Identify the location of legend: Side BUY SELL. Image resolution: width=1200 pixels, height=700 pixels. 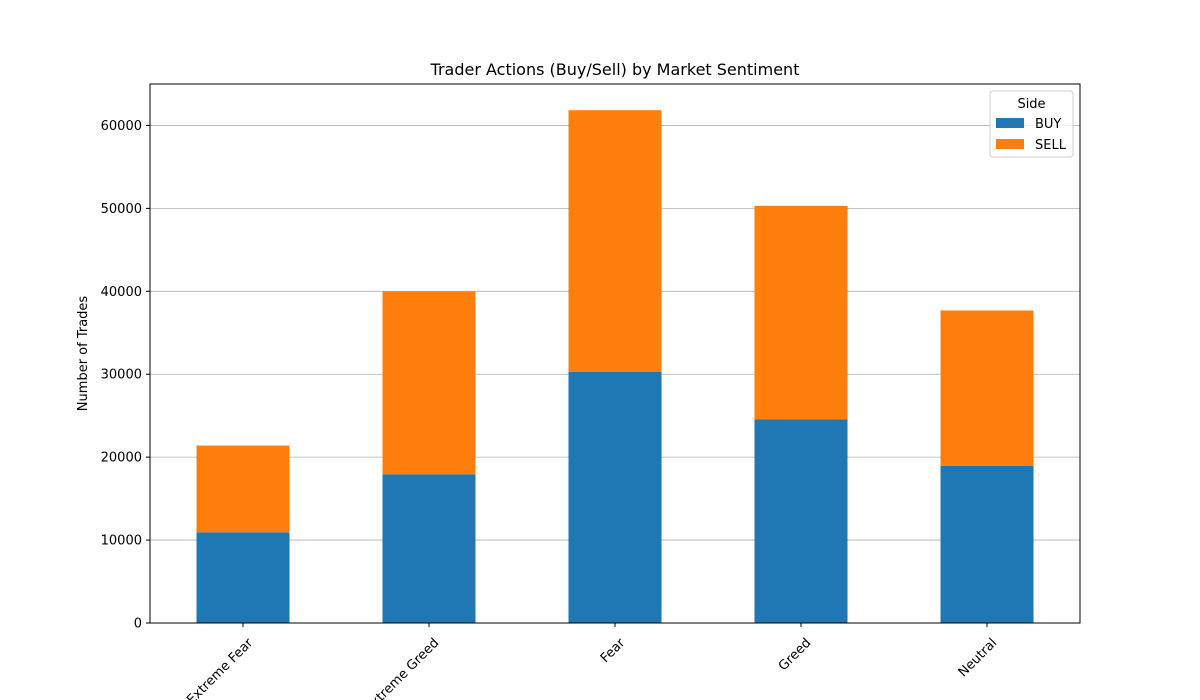
(1031, 124).